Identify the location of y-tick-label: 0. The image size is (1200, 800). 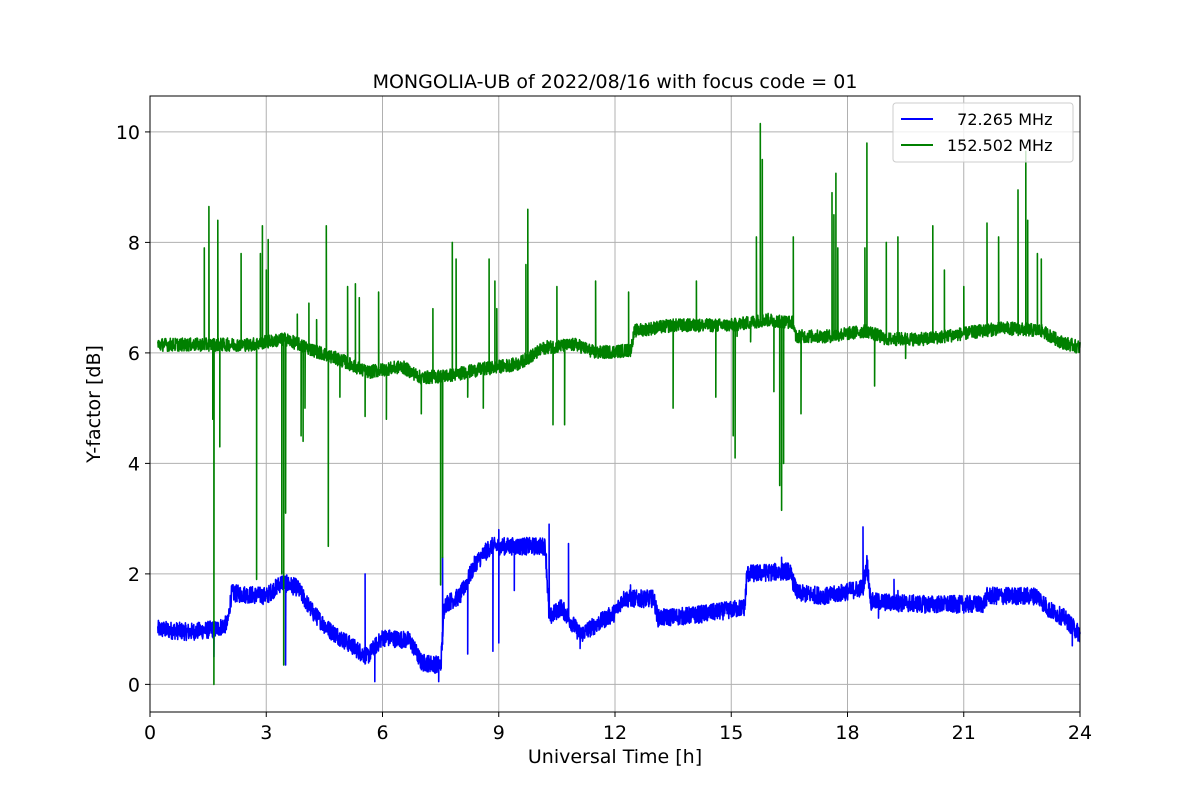
(134, 685).